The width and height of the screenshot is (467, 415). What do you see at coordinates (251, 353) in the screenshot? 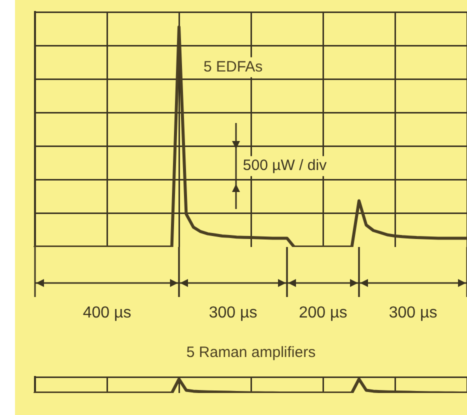
I see `series-label: 5 Raman amplifiers` at bounding box center [251, 353].